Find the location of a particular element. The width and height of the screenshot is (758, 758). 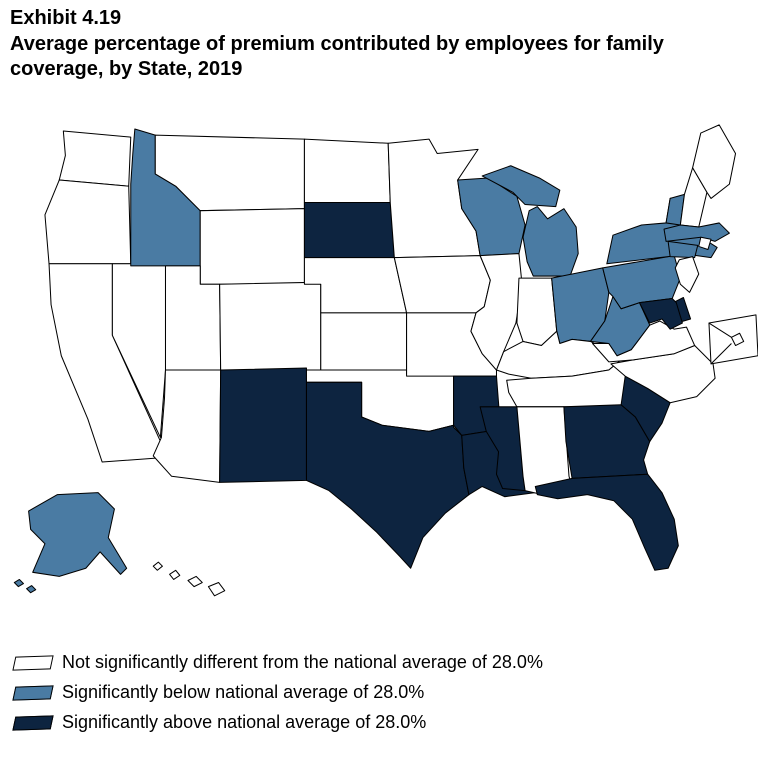

legend-swatch-below is located at coordinates (33, 692).